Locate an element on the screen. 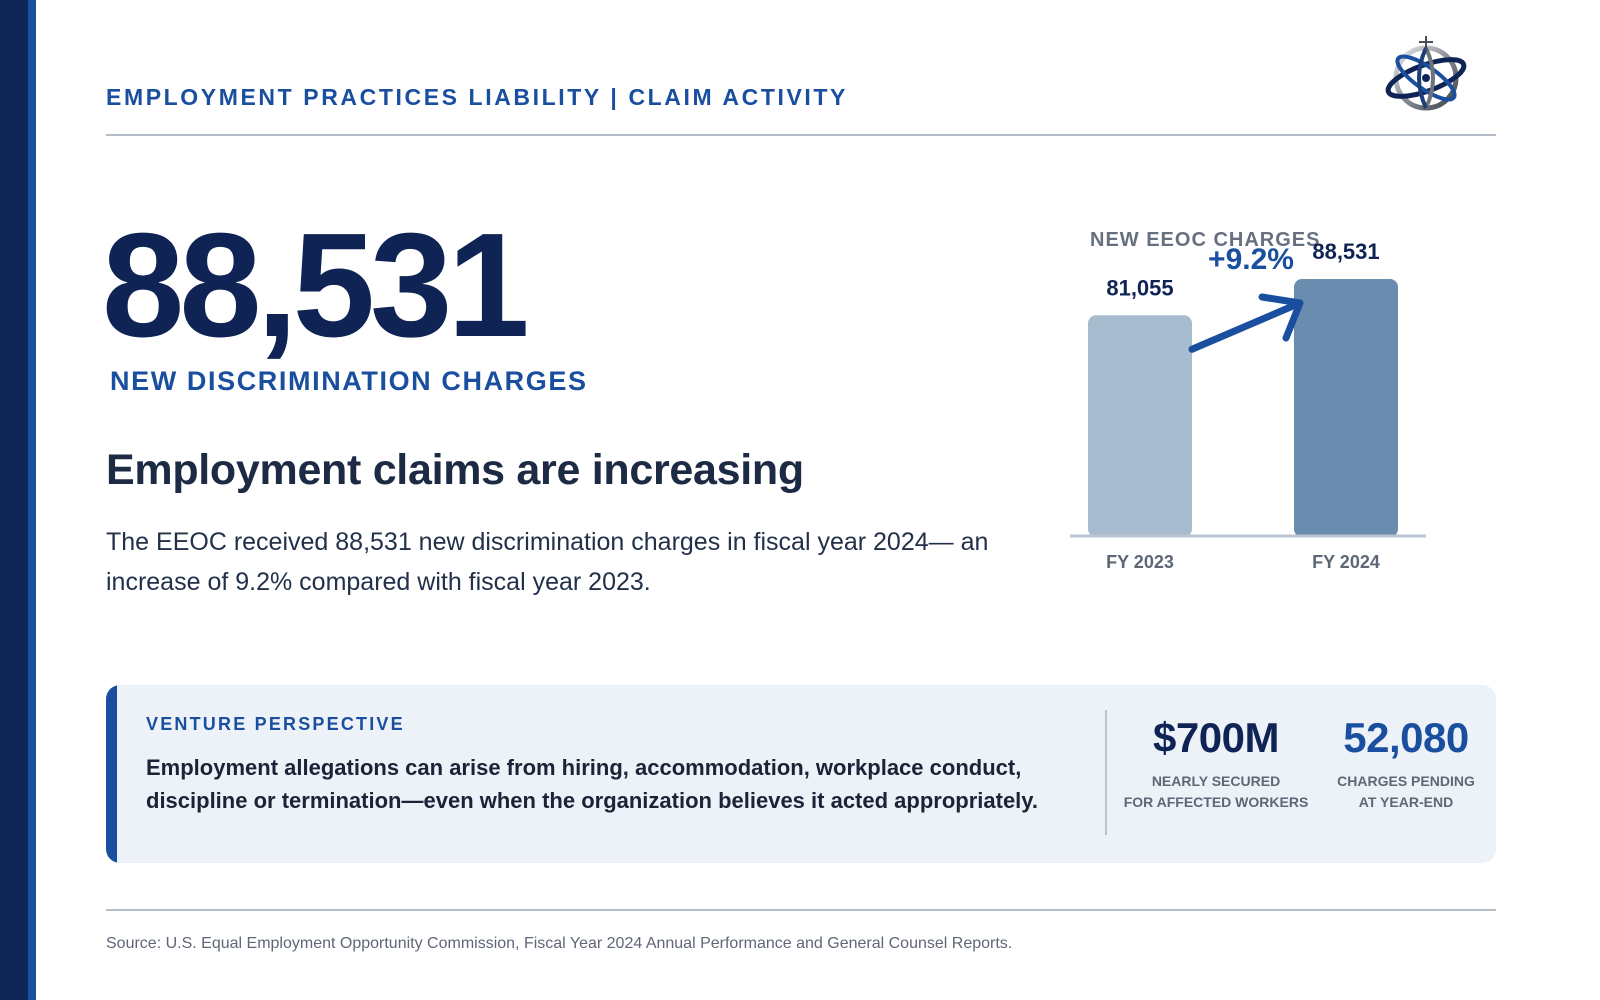  header-divider is located at coordinates (801, 135).